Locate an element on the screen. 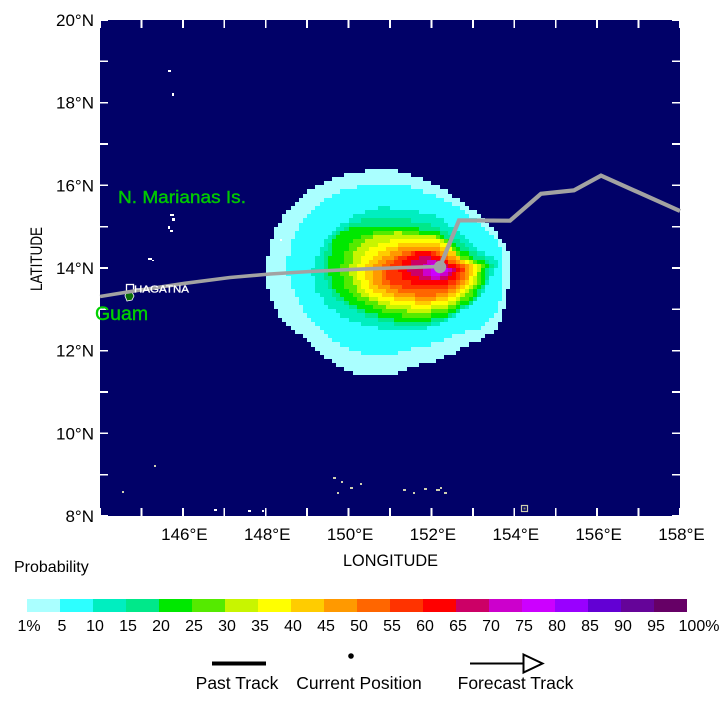 The width and height of the screenshot is (720, 727). svg-text: 150°E is located at coordinates (350, 534).